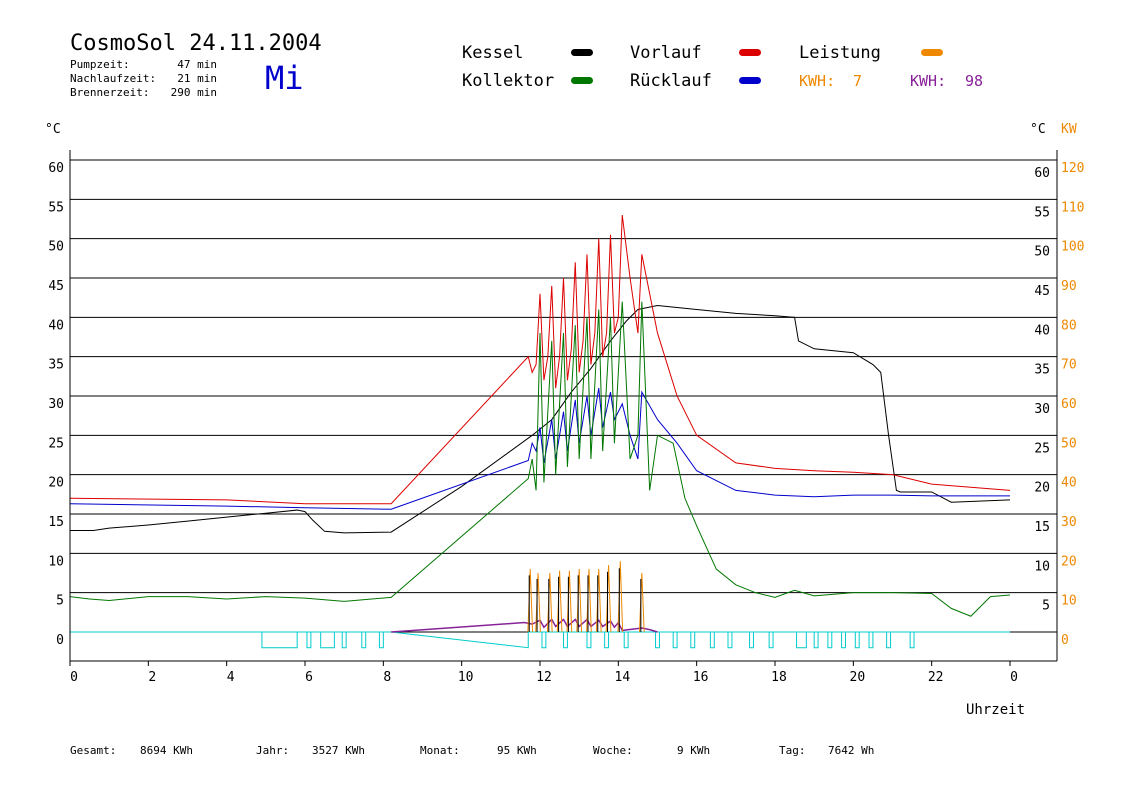 This screenshot has width=1148, height=812. Describe the element at coordinates (995, 710) in the screenshot. I see `x-axis-title: Uhrzeit` at that location.